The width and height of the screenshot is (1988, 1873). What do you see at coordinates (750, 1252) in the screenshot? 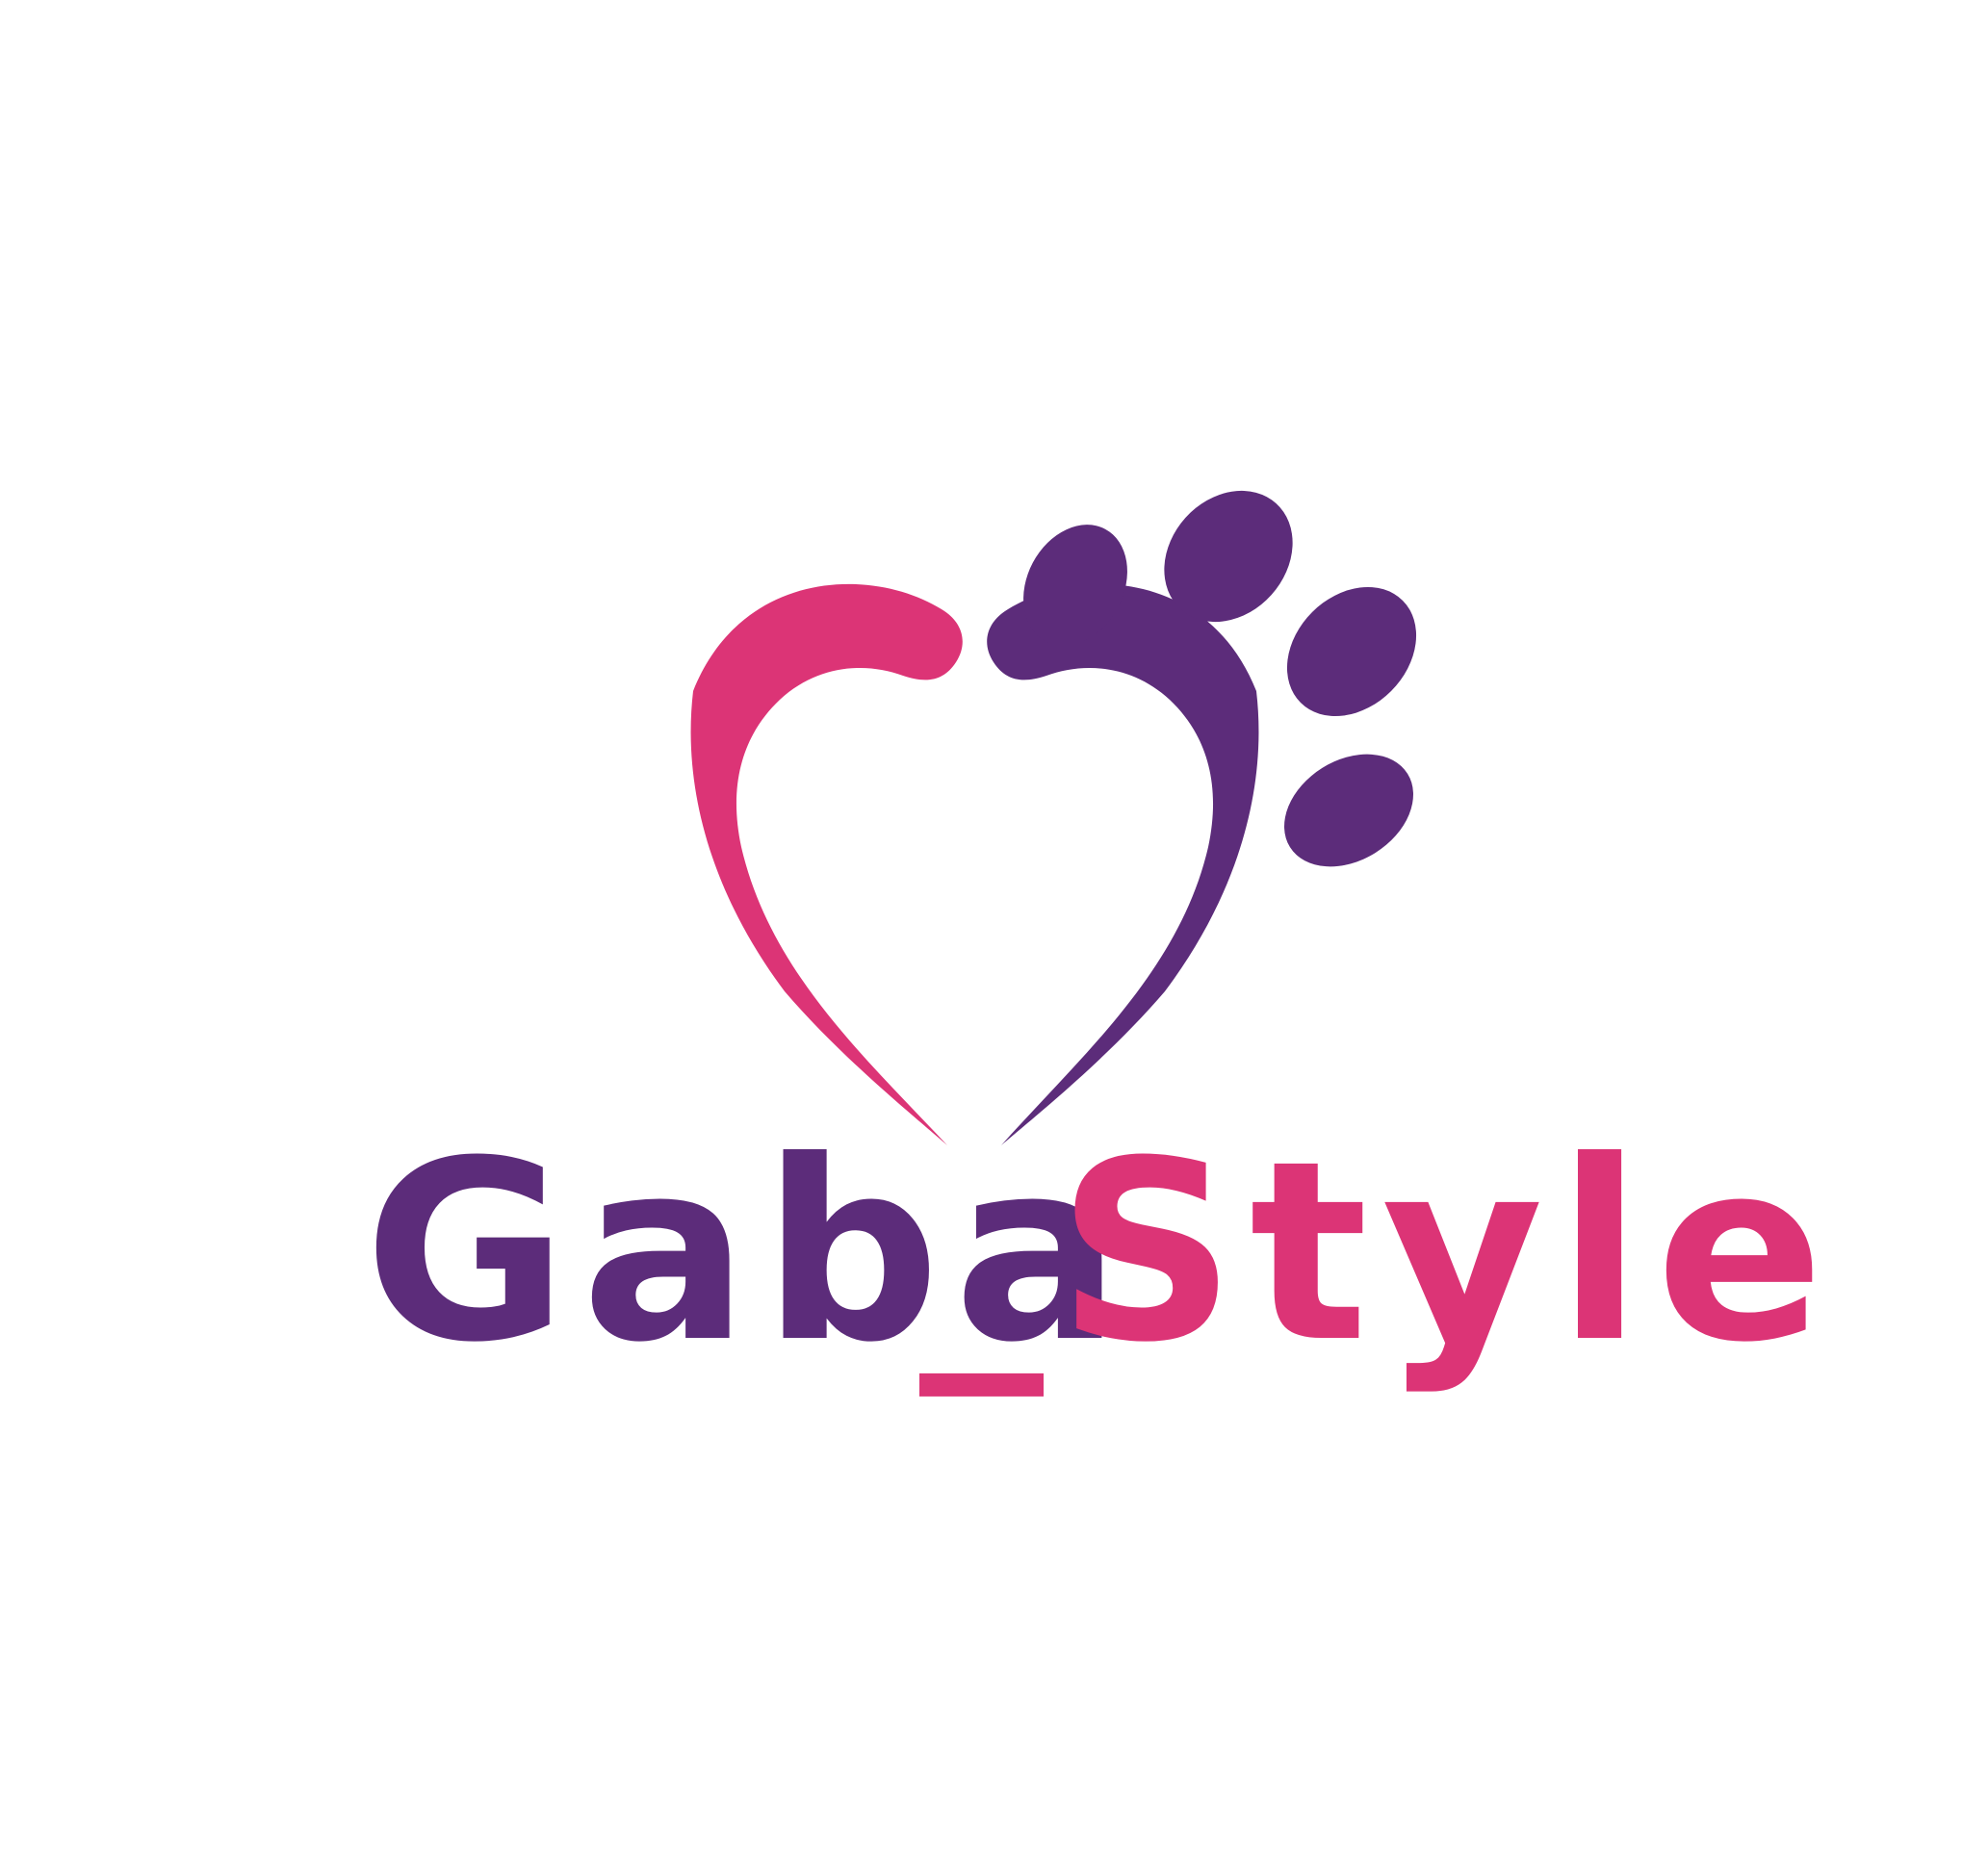
I see `brand-name-part1: Gaba` at bounding box center [750, 1252].